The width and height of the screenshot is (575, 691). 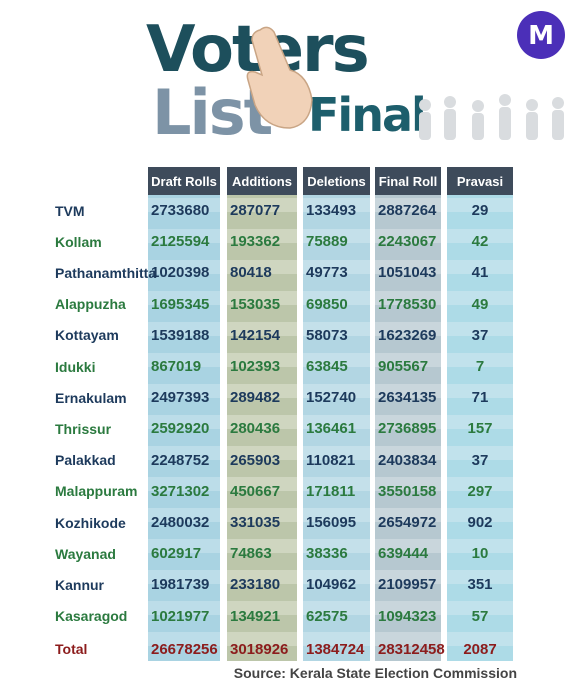 I want to click on table-cell: 2087, so click(x=480, y=649).